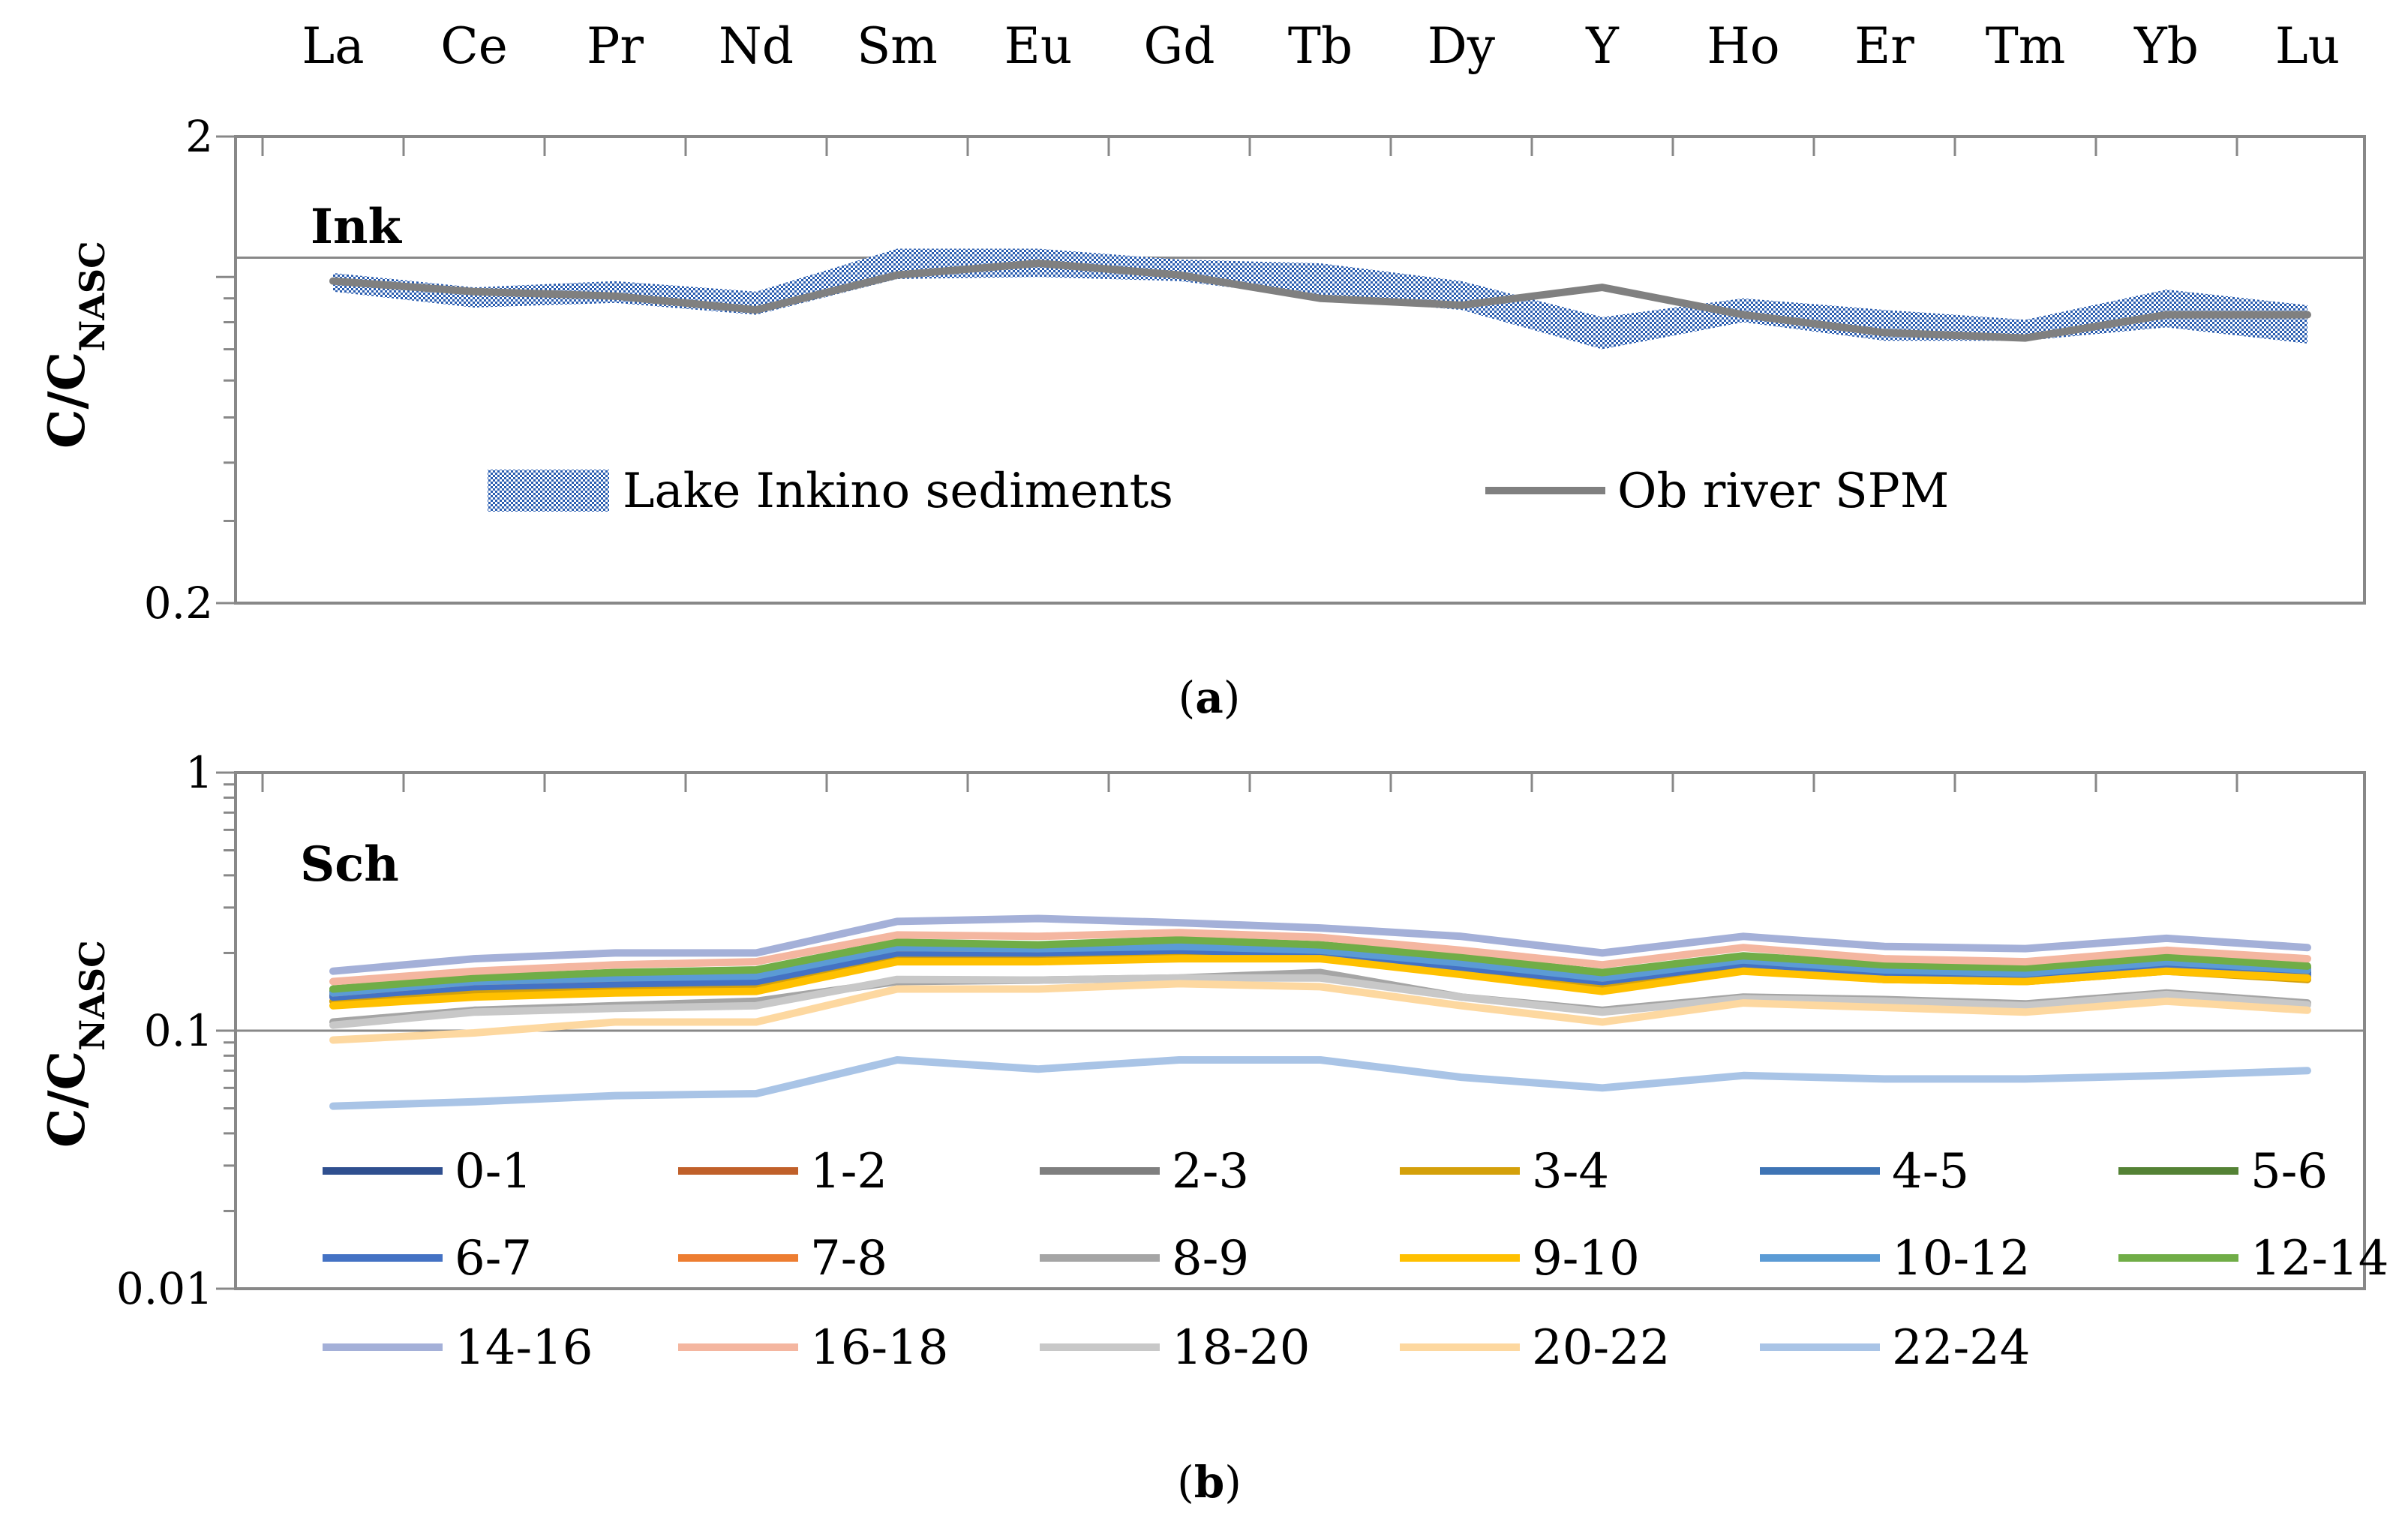  I want to click on category-label-sm: Sm, so click(897, 46).